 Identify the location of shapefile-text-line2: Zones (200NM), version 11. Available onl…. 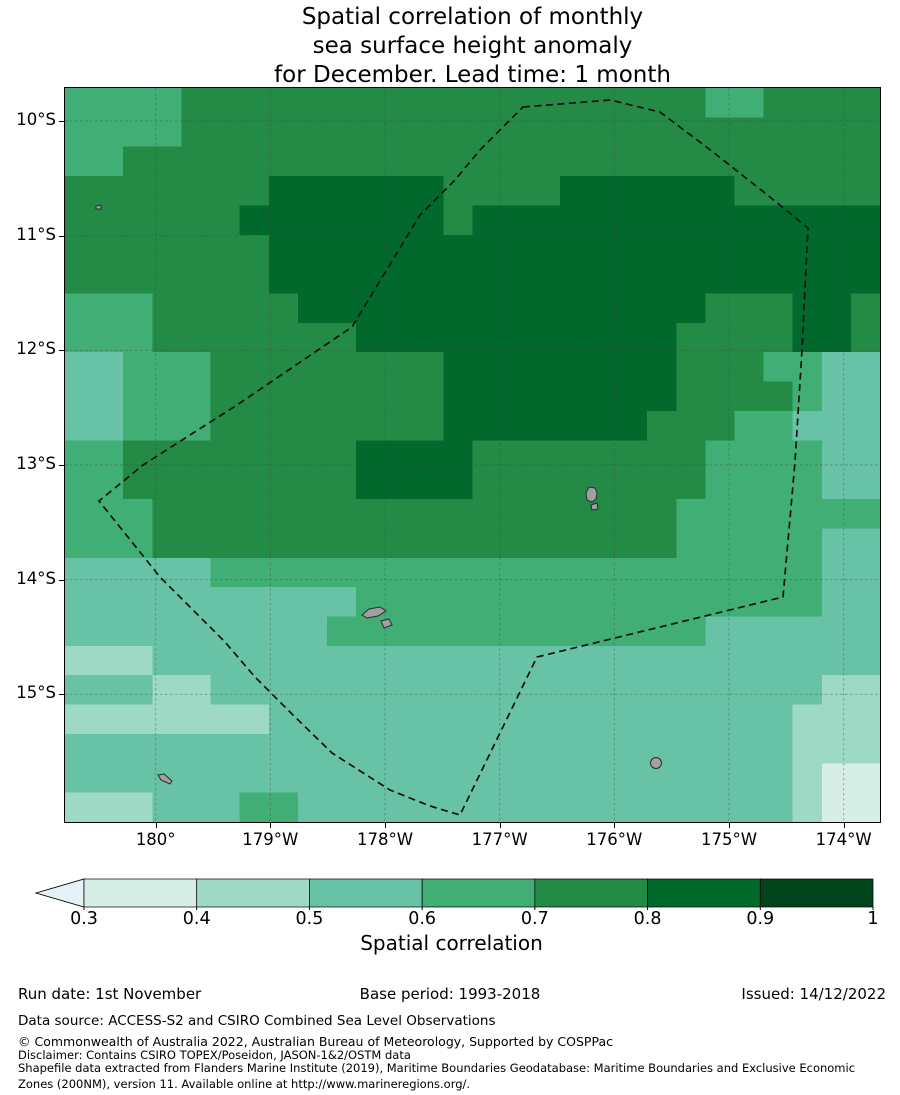
(244, 1084).